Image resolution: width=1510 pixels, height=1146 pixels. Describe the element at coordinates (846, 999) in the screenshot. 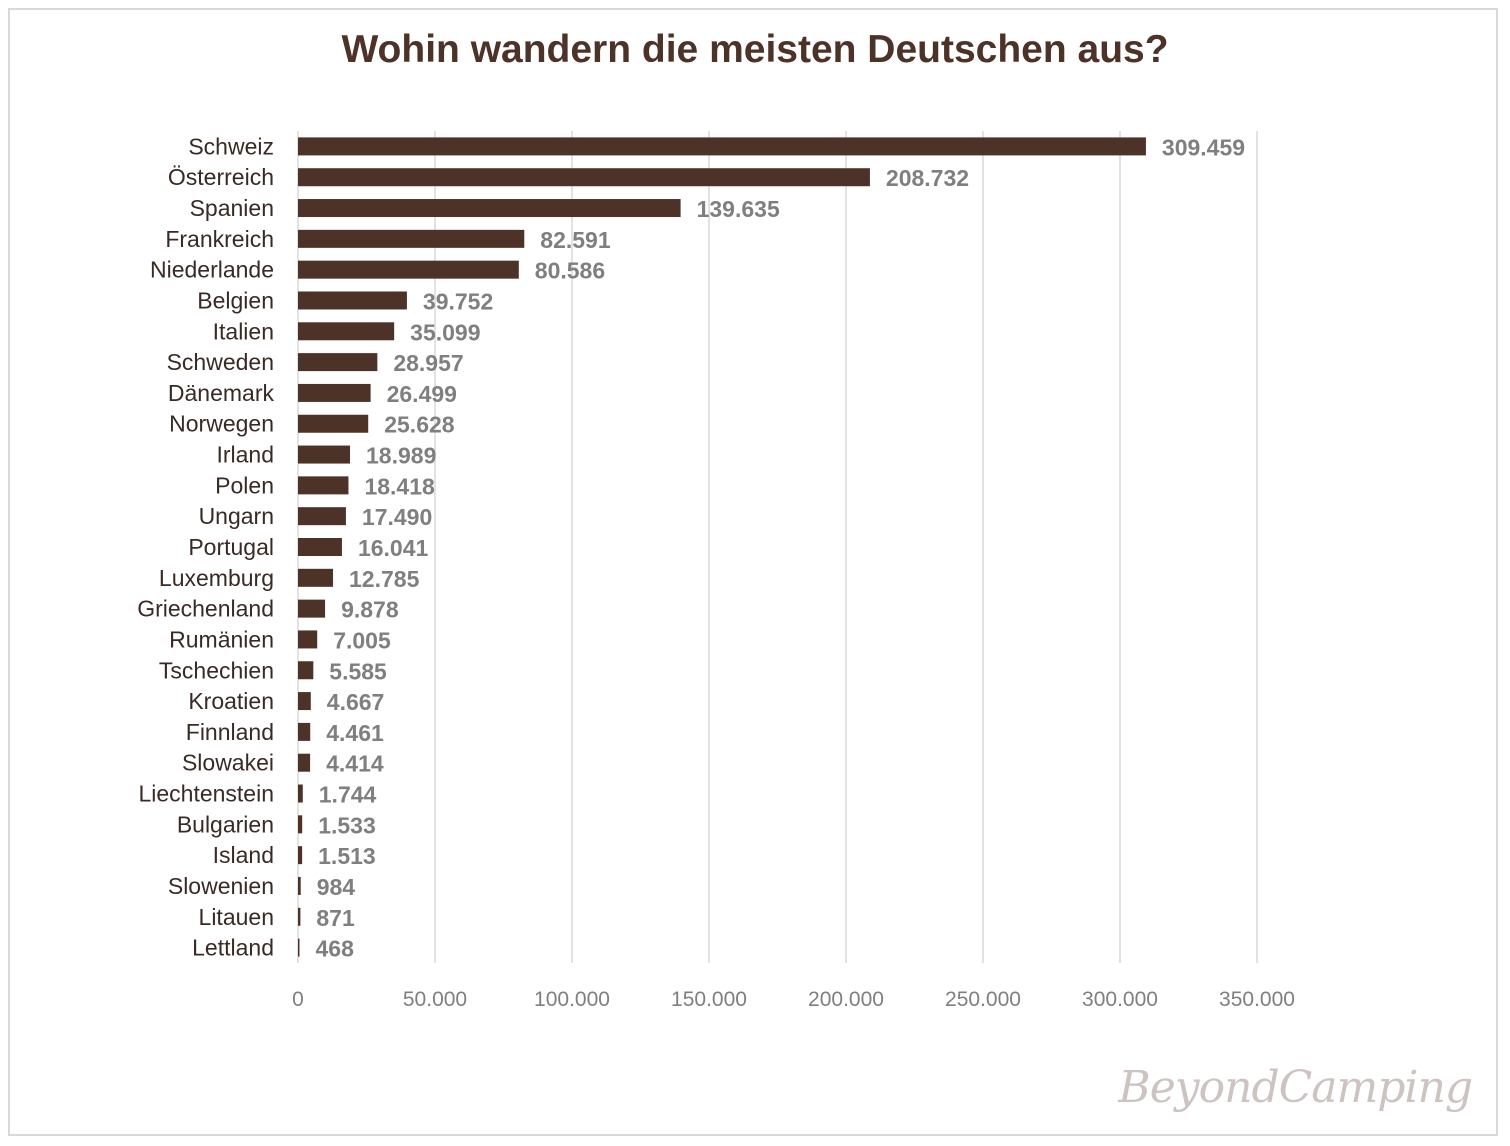

I see `x-tick-label: 200.000` at that location.